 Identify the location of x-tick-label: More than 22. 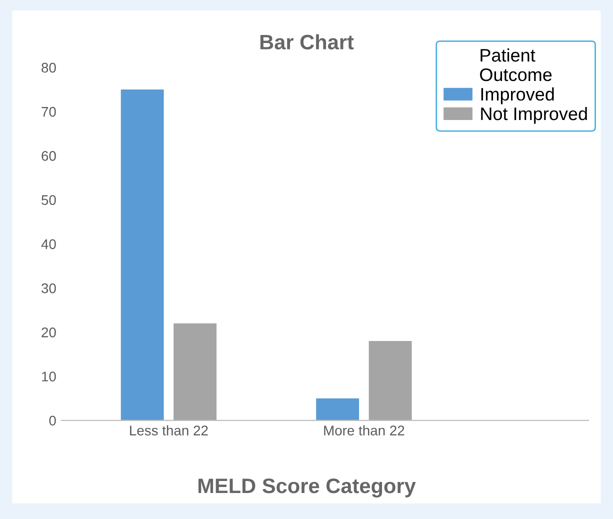
(364, 430).